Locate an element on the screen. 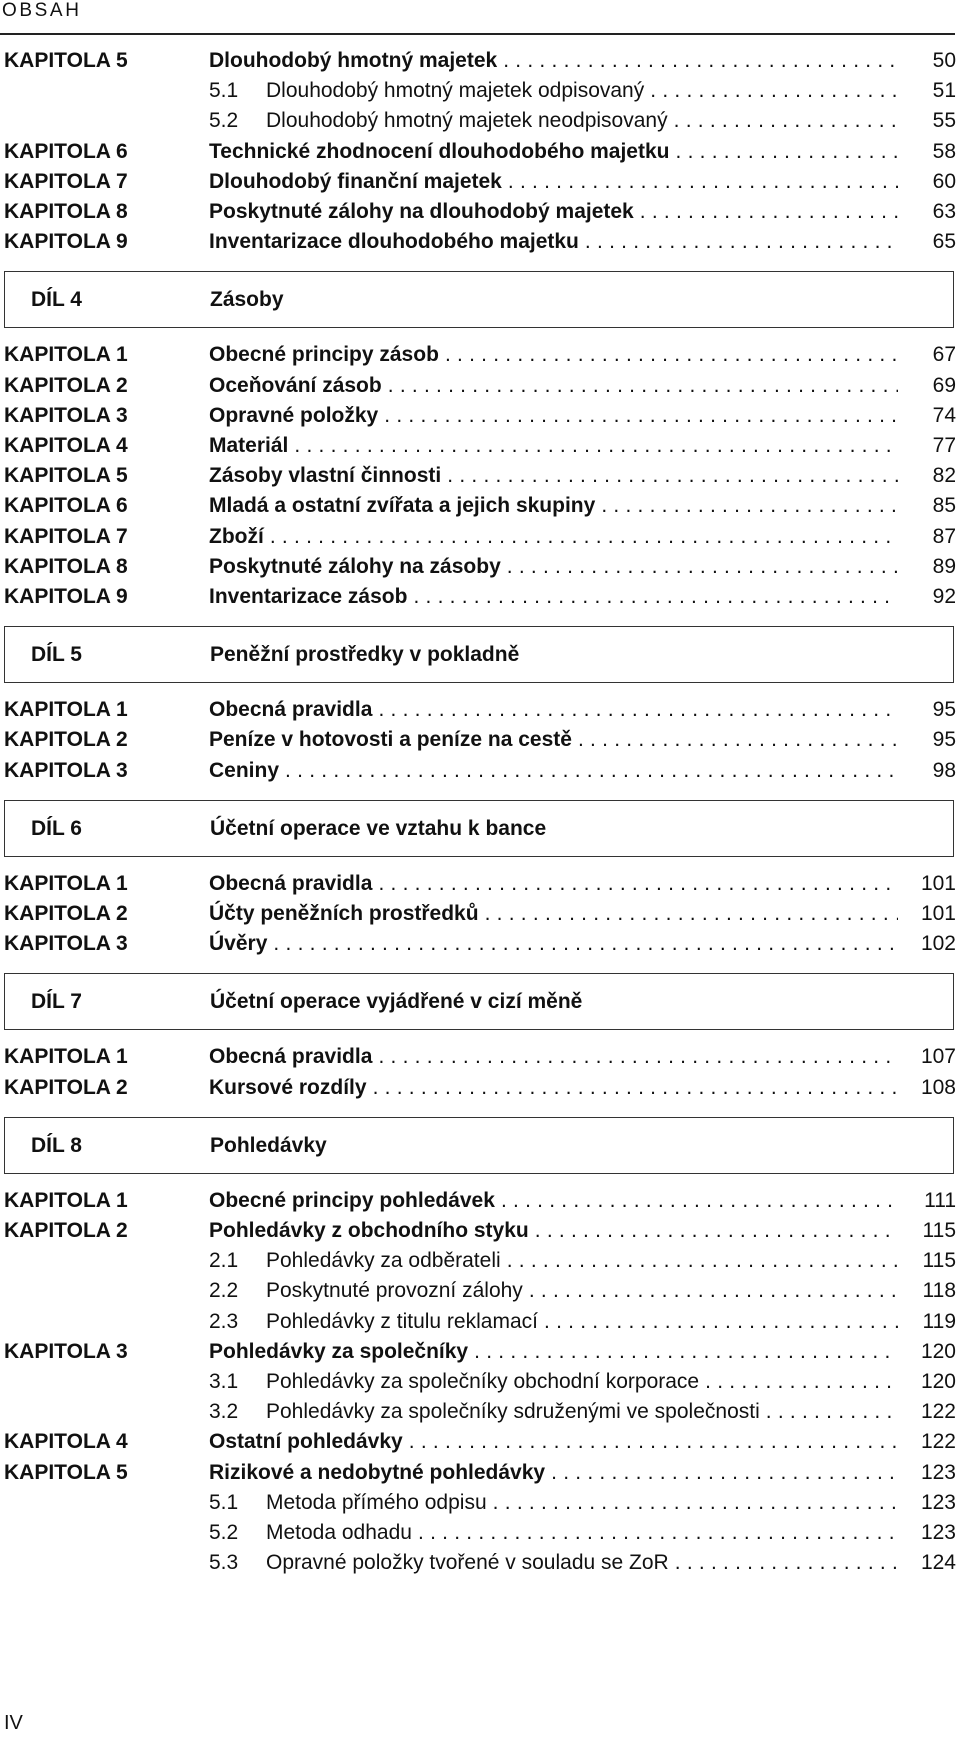 Image resolution: width=960 pixels, height=1738 pixels. page-number-ref: 123 is located at coordinates (928, 1533).